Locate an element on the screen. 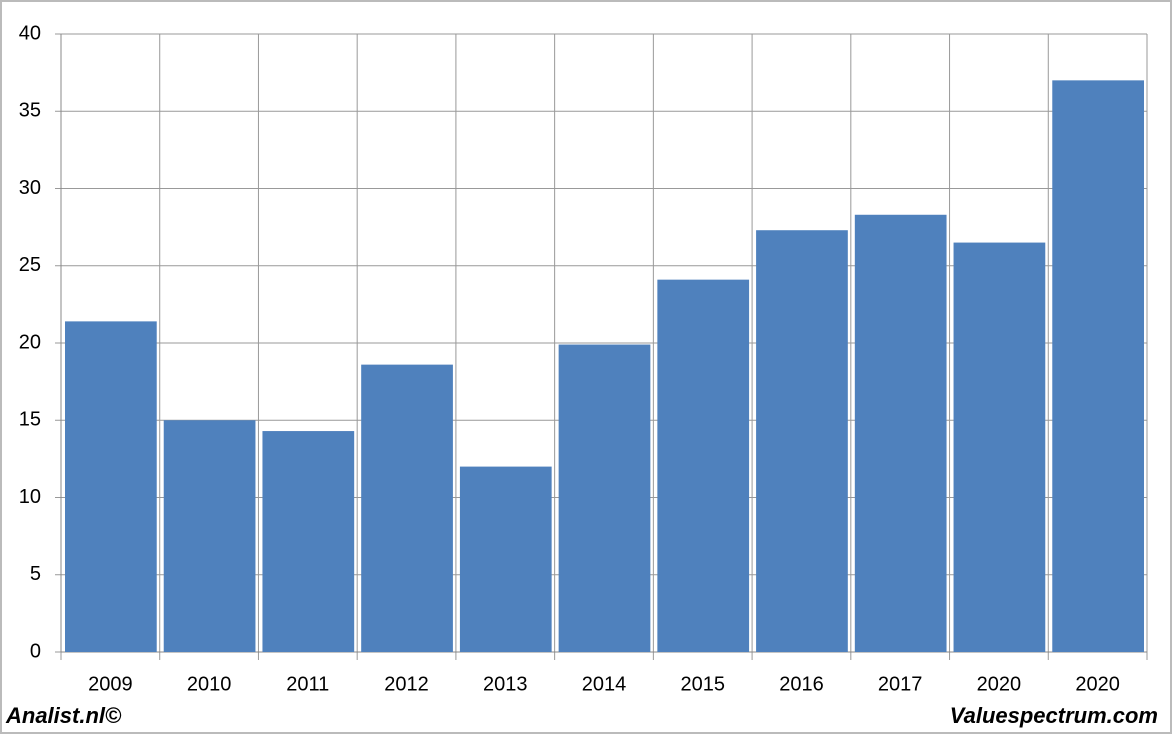 The image size is (1172, 734). x-tick-label: 2012 is located at coordinates (406, 684).